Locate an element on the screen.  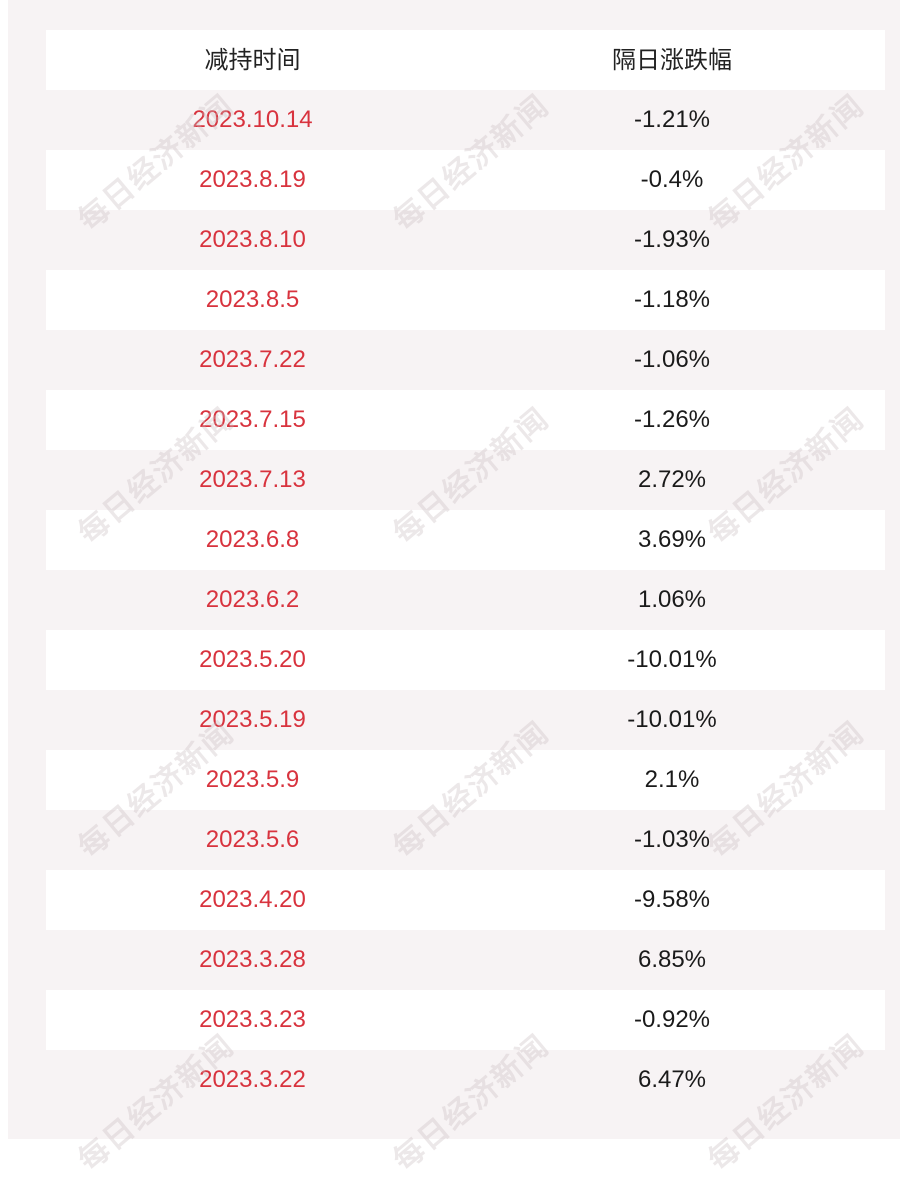
change-cell: 6.47% is located at coordinates (672, 1079).